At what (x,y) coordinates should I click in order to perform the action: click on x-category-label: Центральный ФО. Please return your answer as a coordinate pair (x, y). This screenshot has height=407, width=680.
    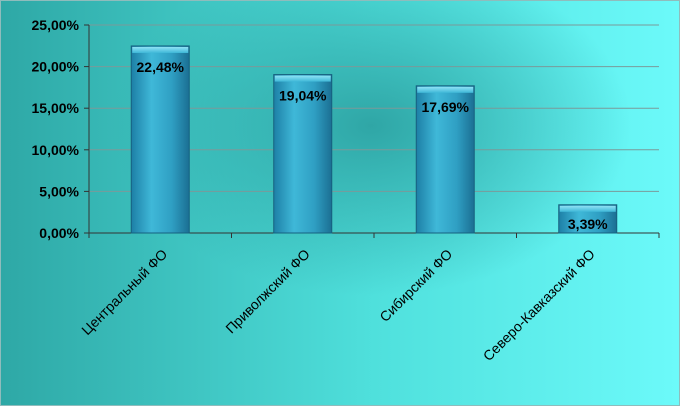
    Looking at the image, I should click on (124, 292).